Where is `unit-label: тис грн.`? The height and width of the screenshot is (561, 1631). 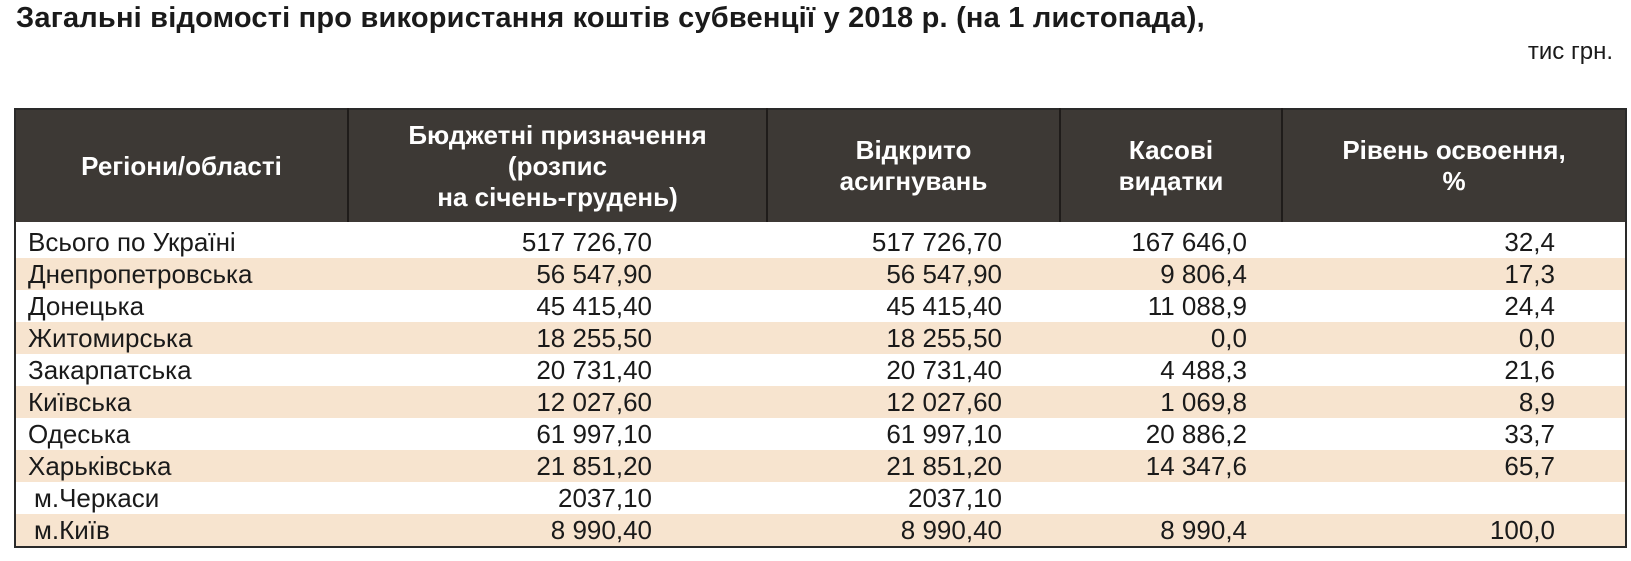 unit-label: тис грн. is located at coordinates (1570, 51).